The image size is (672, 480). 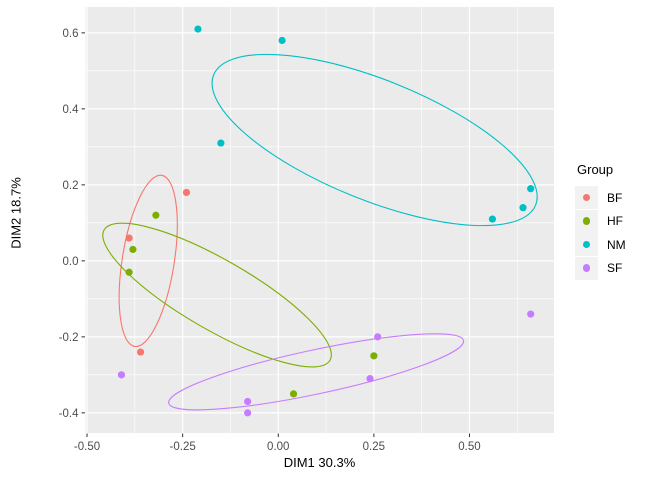 What do you see at coordinates (469, 447) in the screenshot?
I see `x-tick-label: 0.50` at bounding box center [469, 447].